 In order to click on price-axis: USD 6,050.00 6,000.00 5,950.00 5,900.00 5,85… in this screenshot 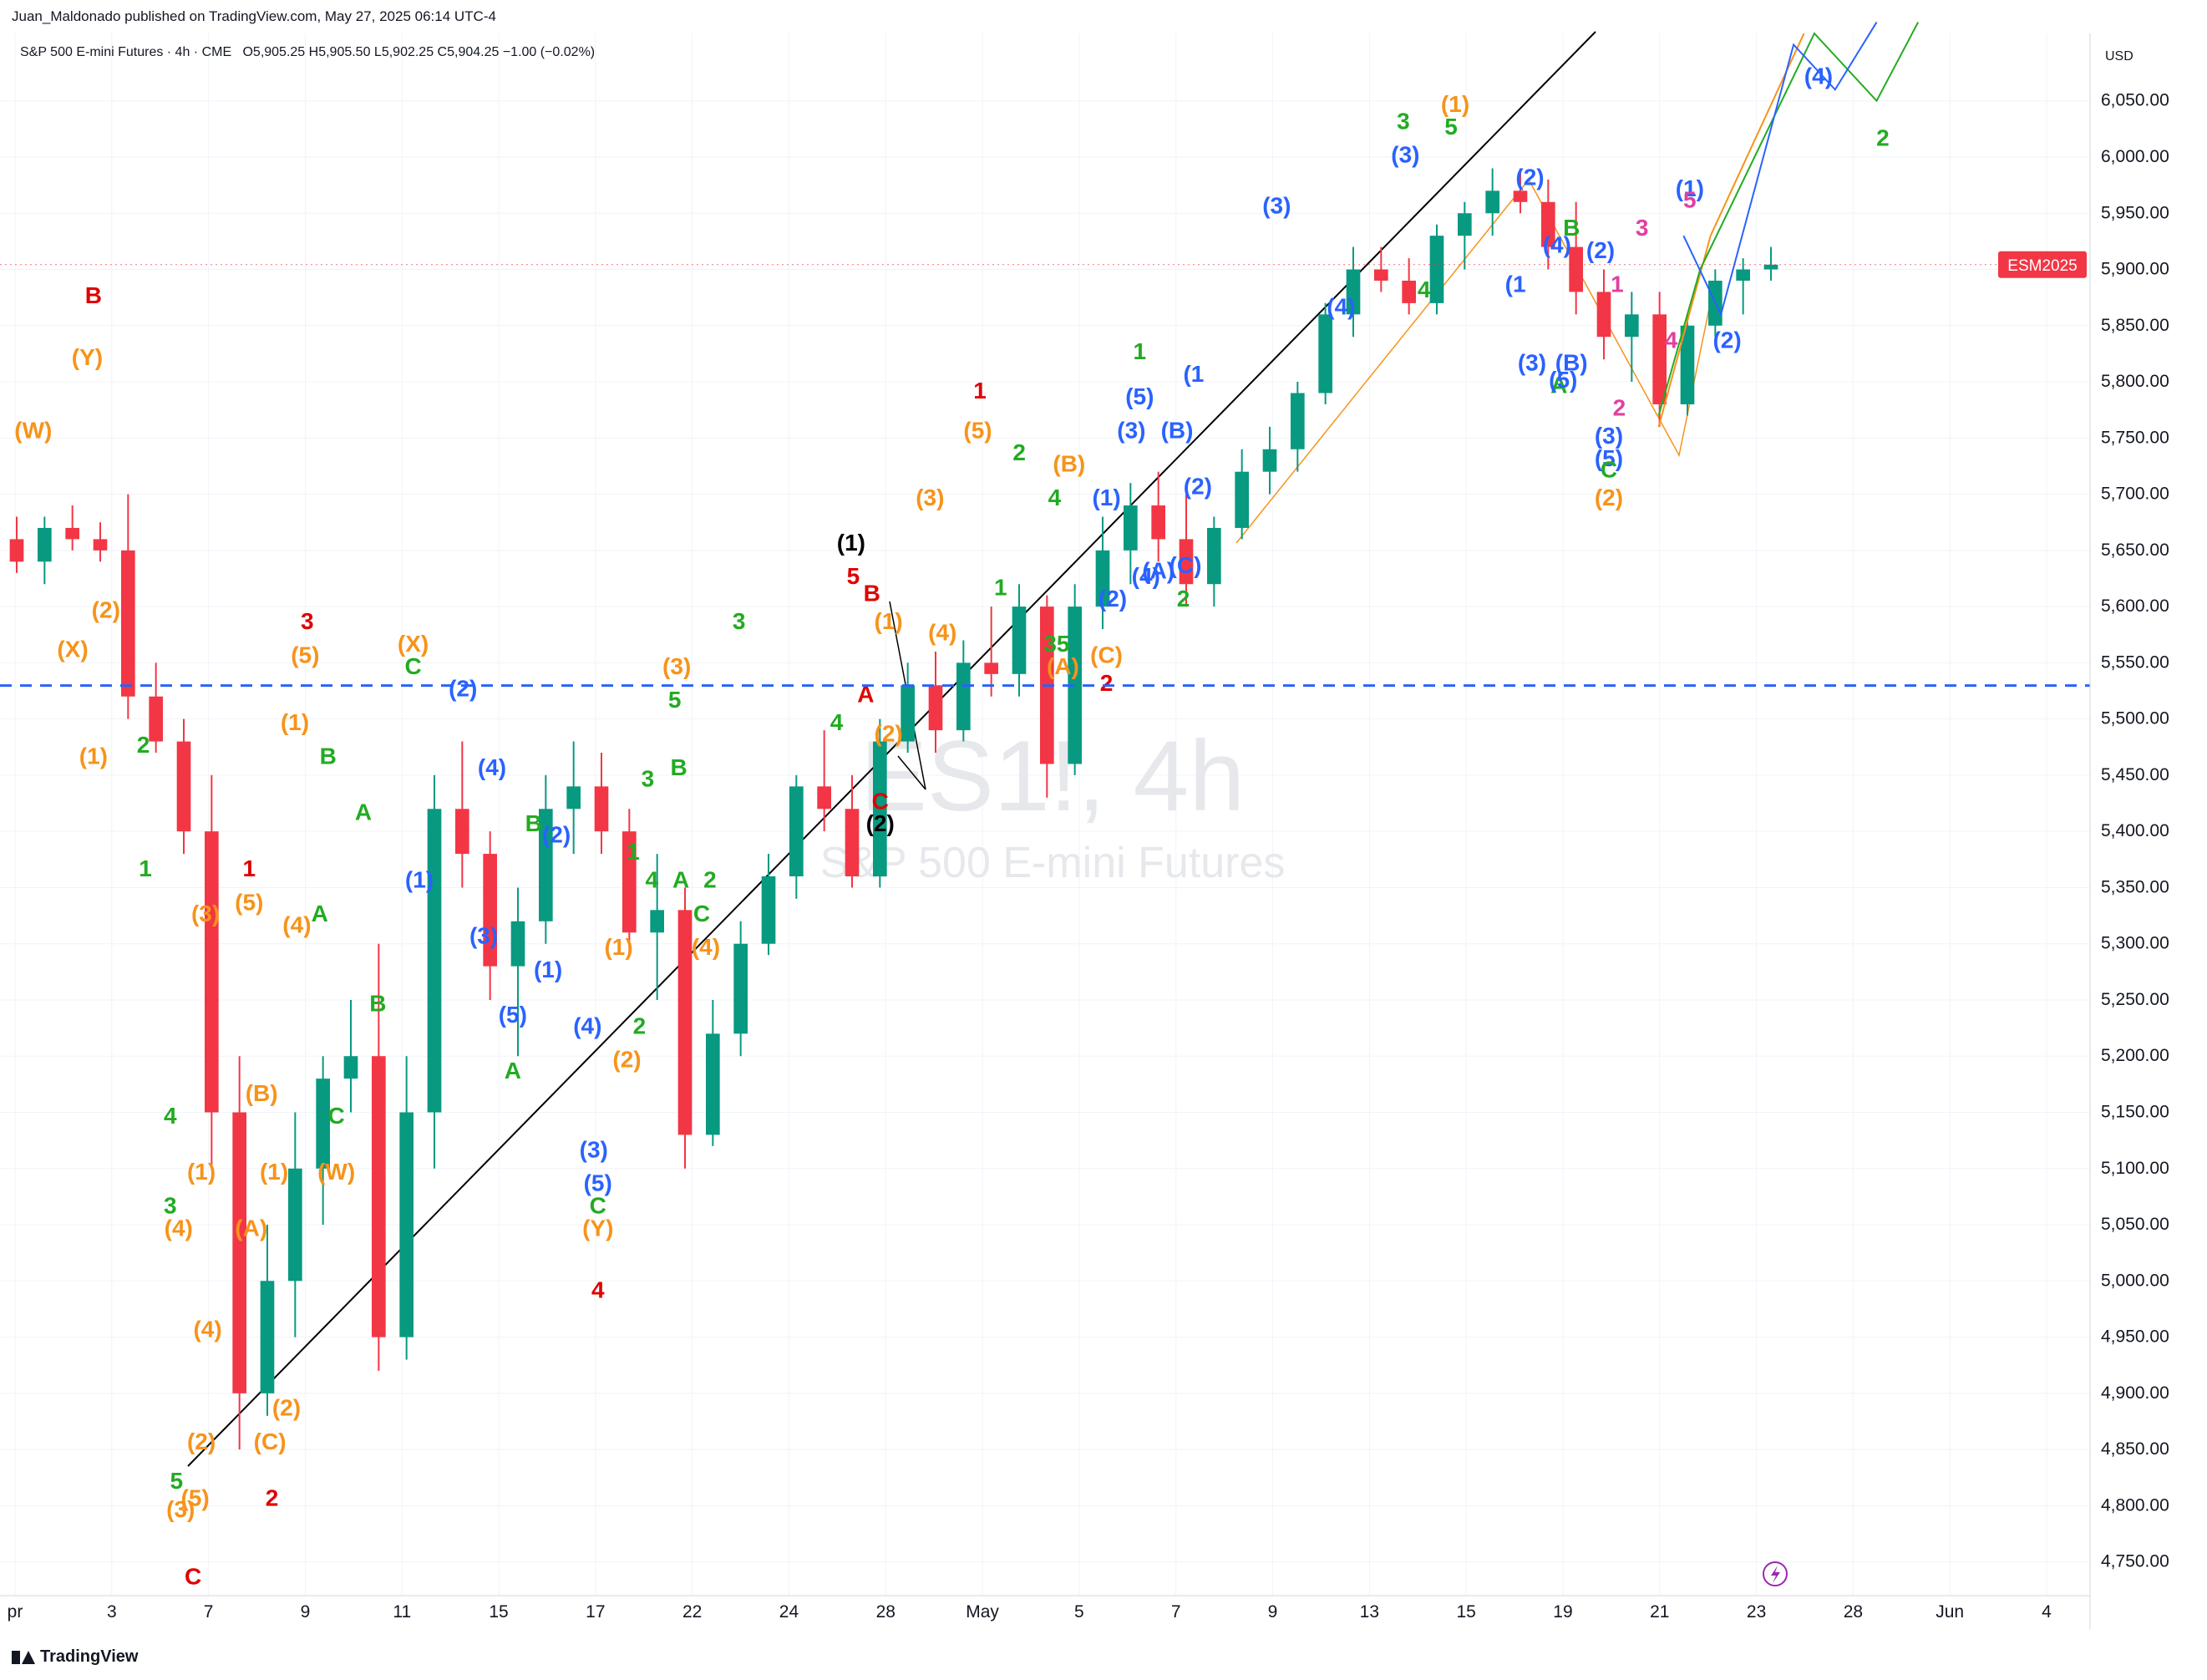, I will do `click(2148, 814)`.